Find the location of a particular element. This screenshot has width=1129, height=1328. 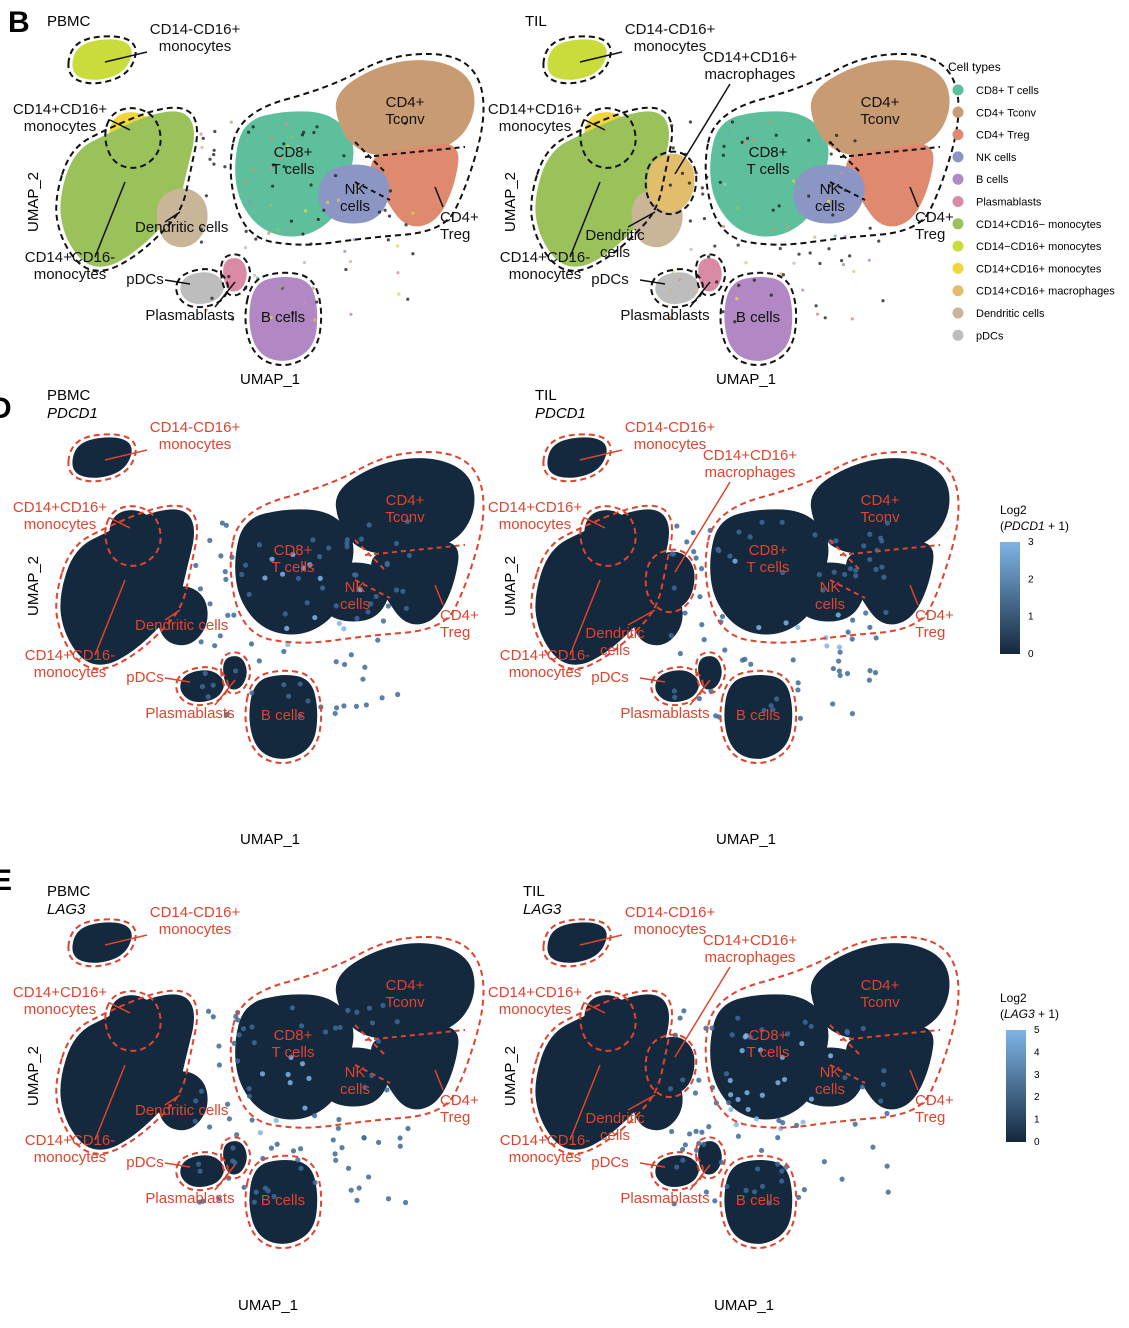

outline-plasma is located at coordinates (236, 275).